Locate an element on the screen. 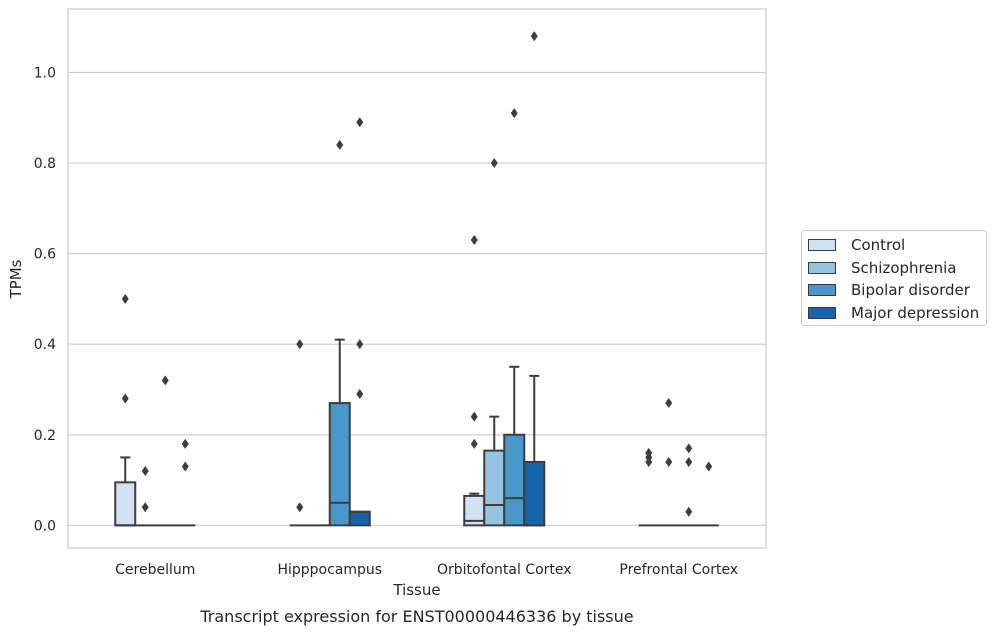 This screenshot has height=634, width=997. x-tick-label: Orbitofontal Cortex is located at coordinates (504, 570).